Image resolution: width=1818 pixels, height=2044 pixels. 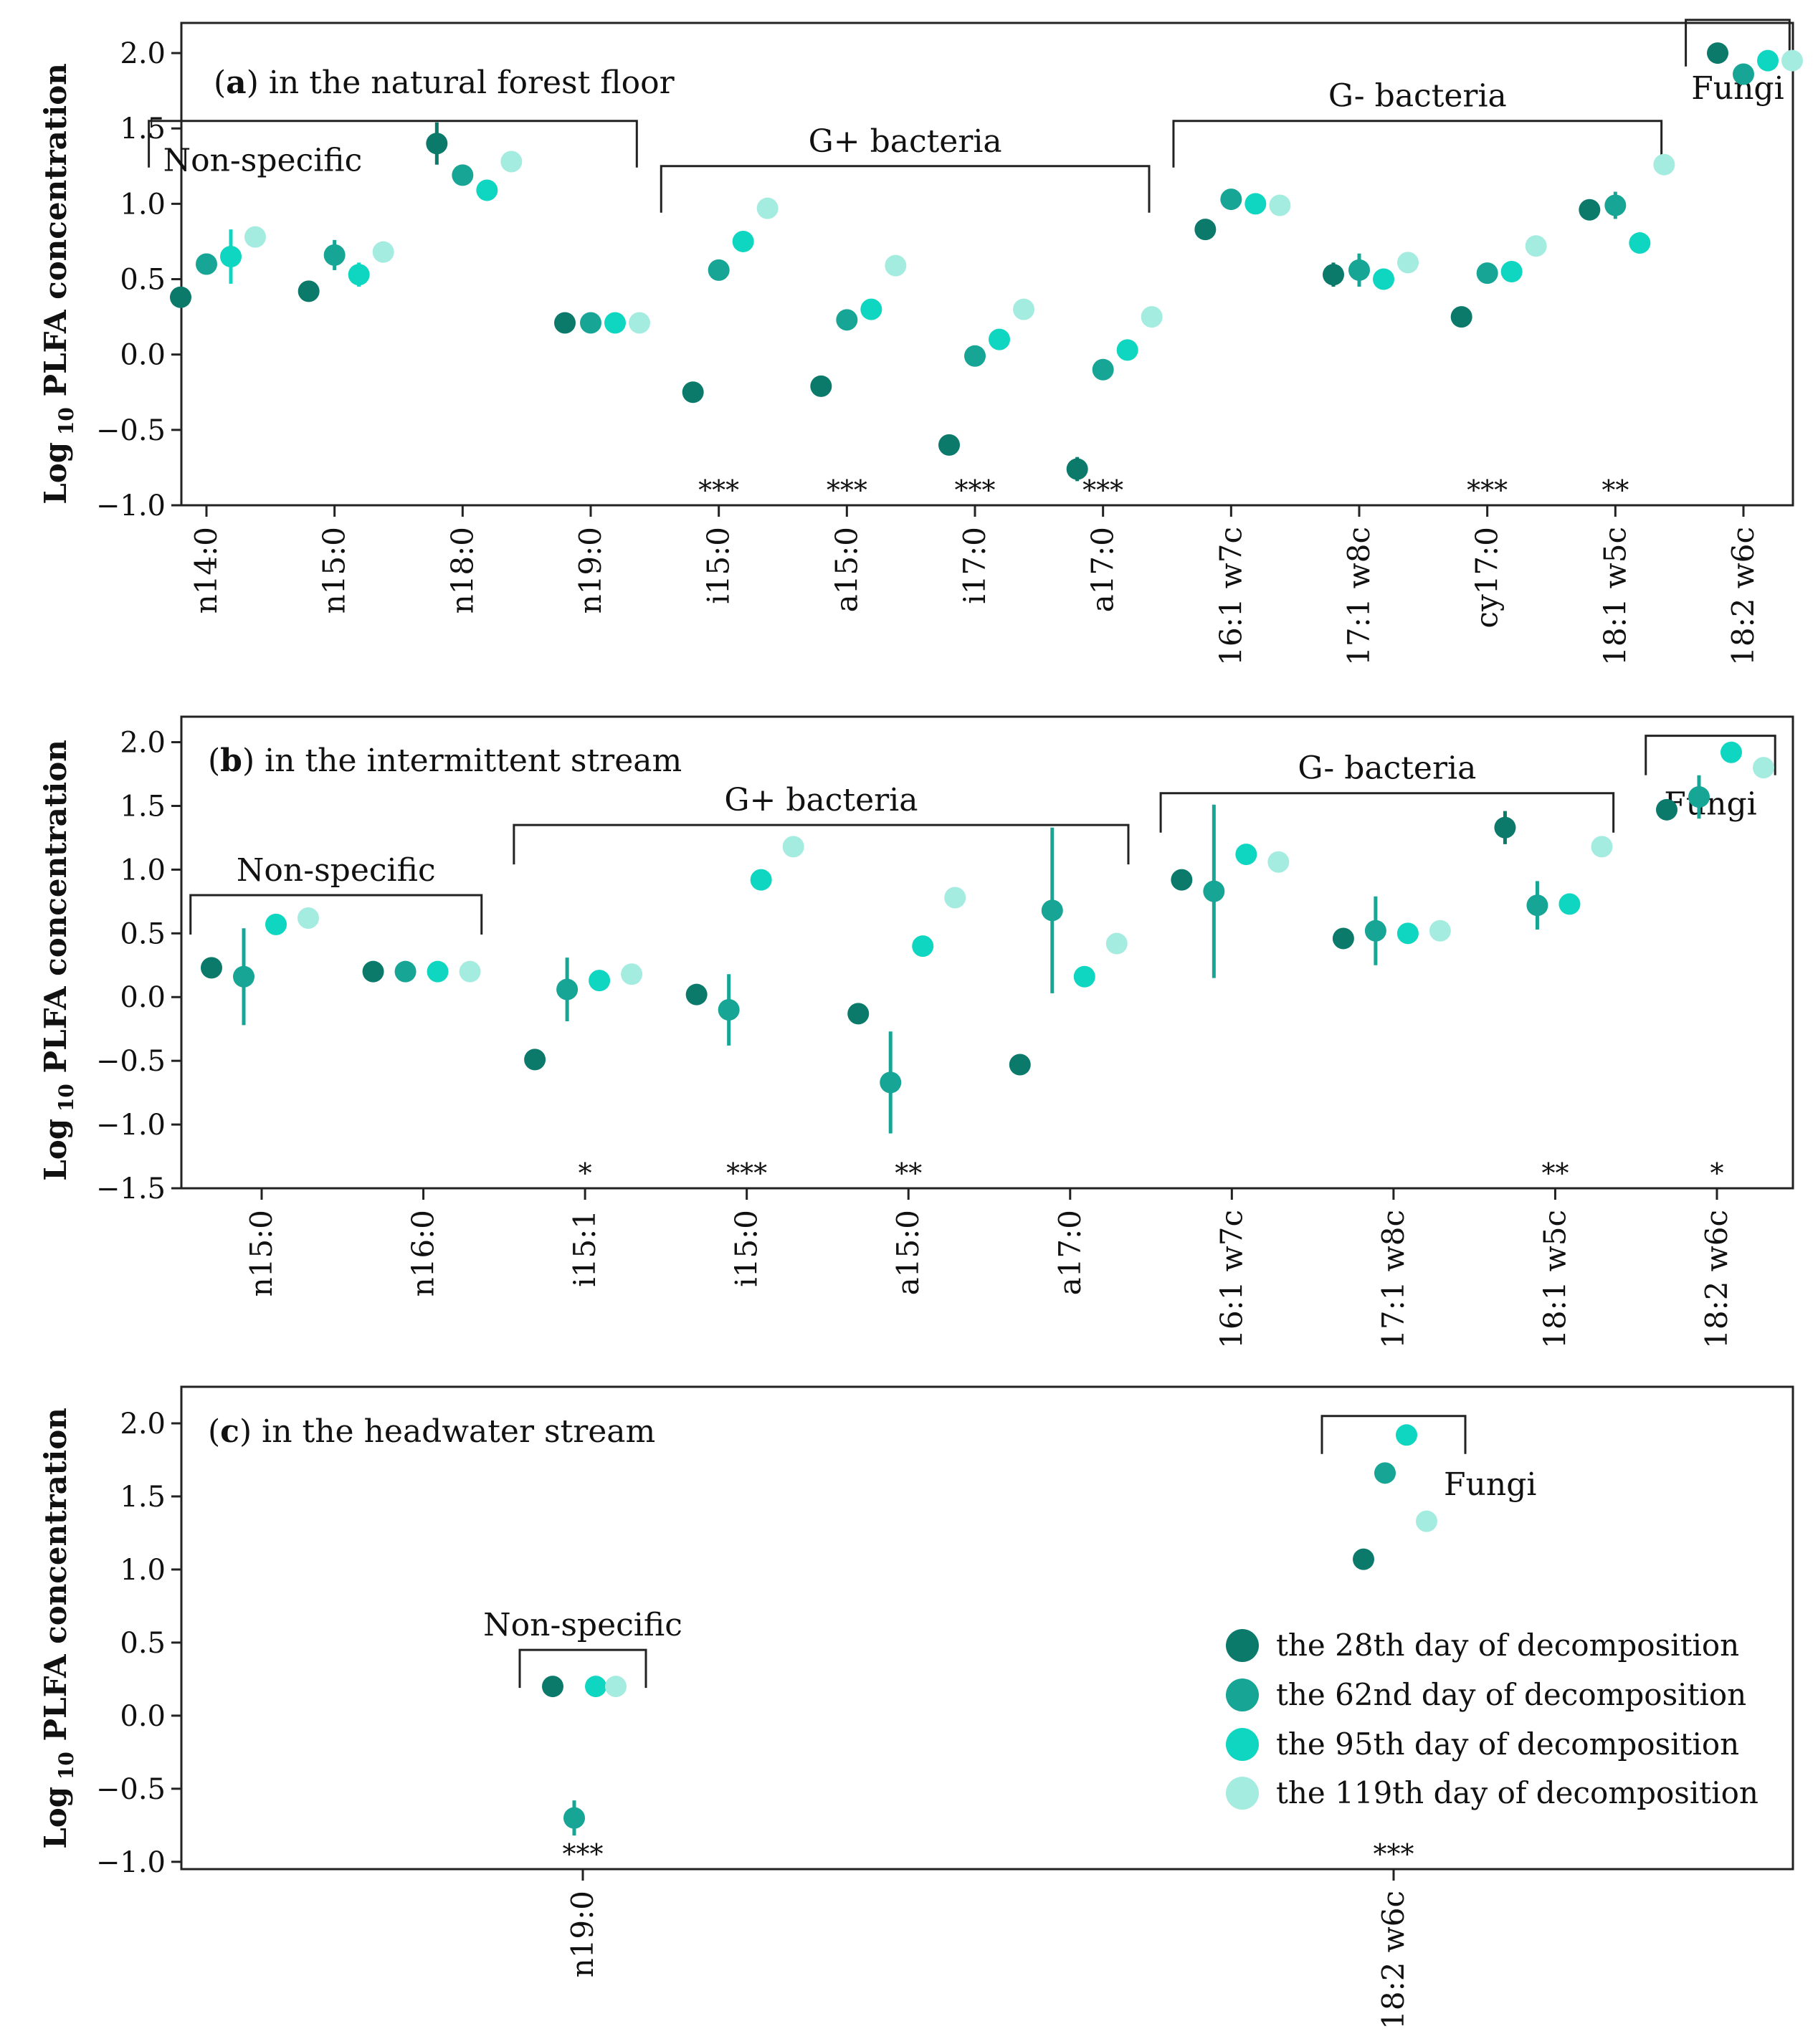 What do you see at coordinates (582, 1934) in the screenshot?
I see `x-tick-label: n19:0` at bounding box center [582, 1934].